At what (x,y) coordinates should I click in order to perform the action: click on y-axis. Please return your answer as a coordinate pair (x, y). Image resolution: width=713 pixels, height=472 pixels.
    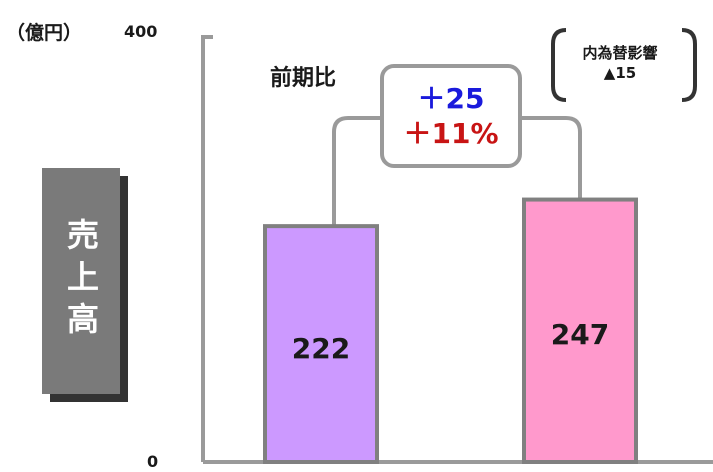
    Looking at the image, I should click on (207, 248).